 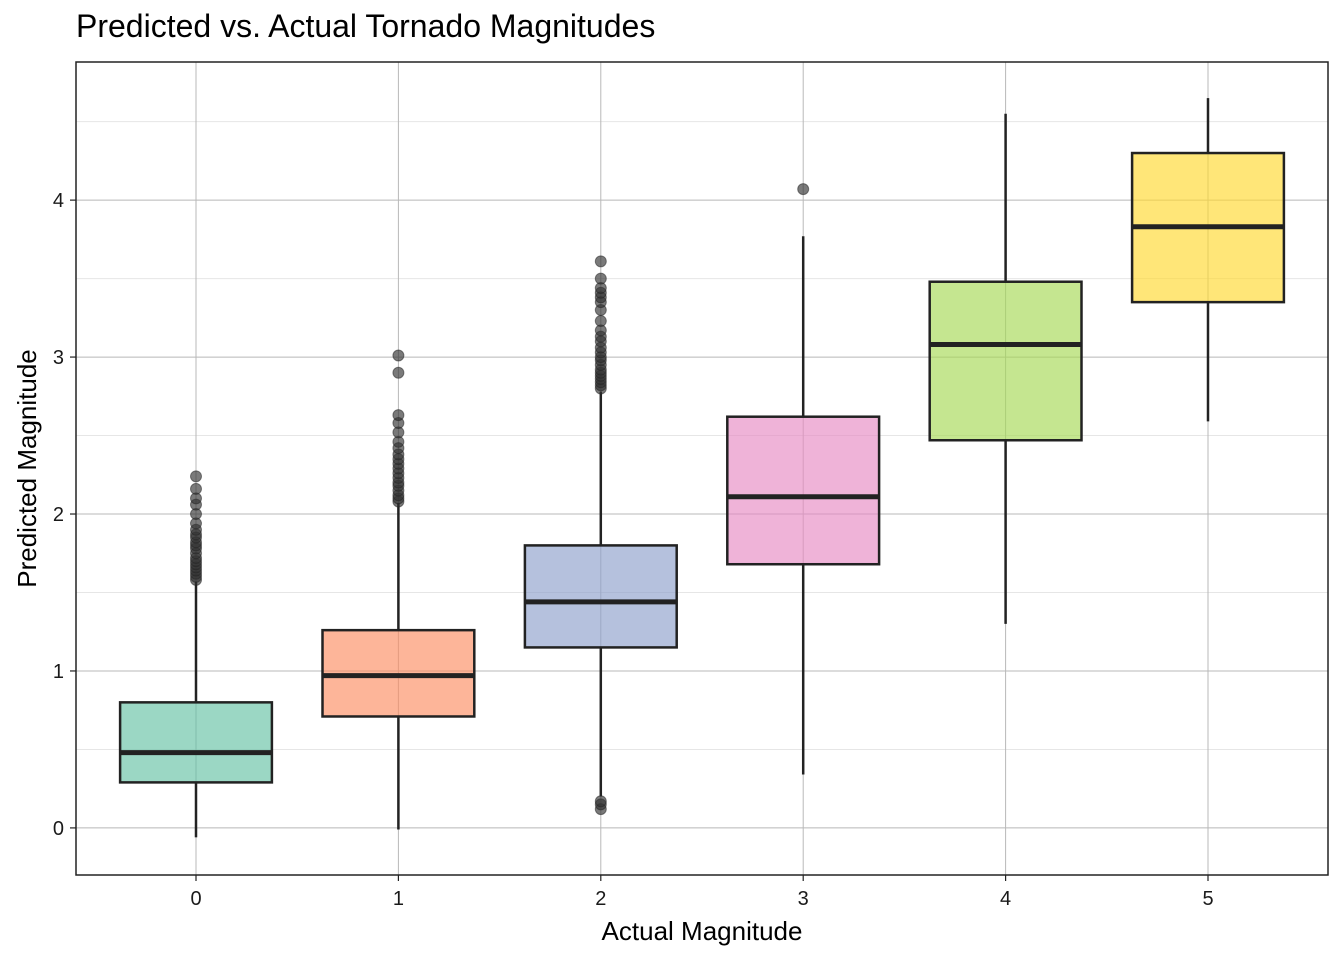 What do you see at coordinates (58, 829) in the screenshot?
I see `y-tick-label: 0` at bounding box center [58, 829].